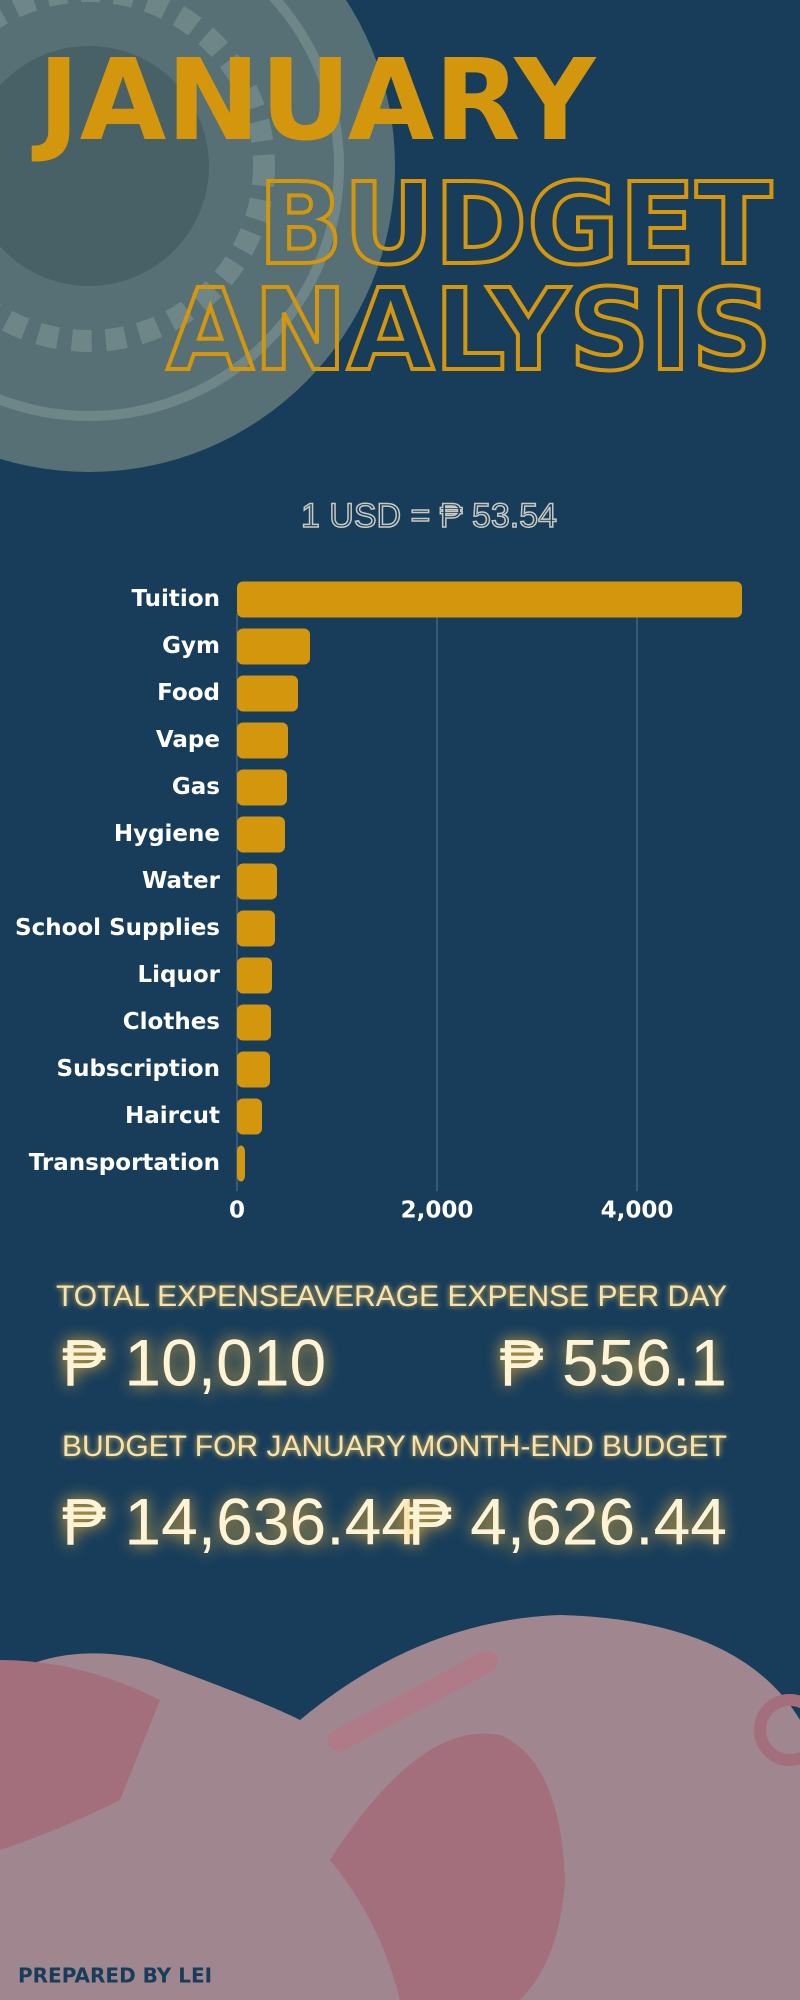  What do you see at coordinates (234, 1446) in the screenshot?
I see `stat-label: BUDGET FOR JANUARY` at bounding box center [234, 1446].